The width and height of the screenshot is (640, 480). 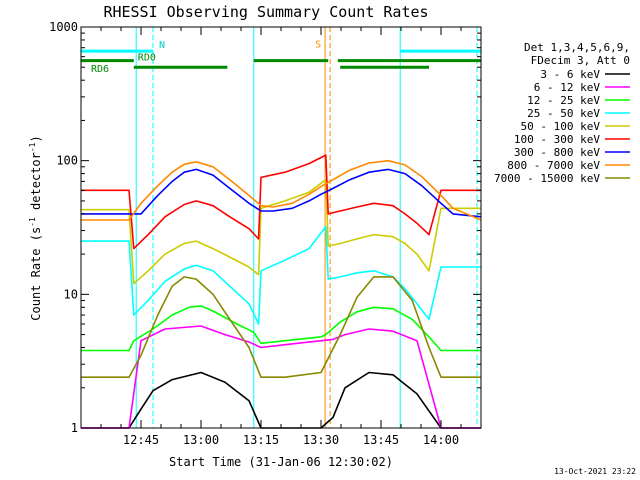 I want to click on legend-label-800-7000-kev: 800 - 7000 keV, so click(x=553, y=165).